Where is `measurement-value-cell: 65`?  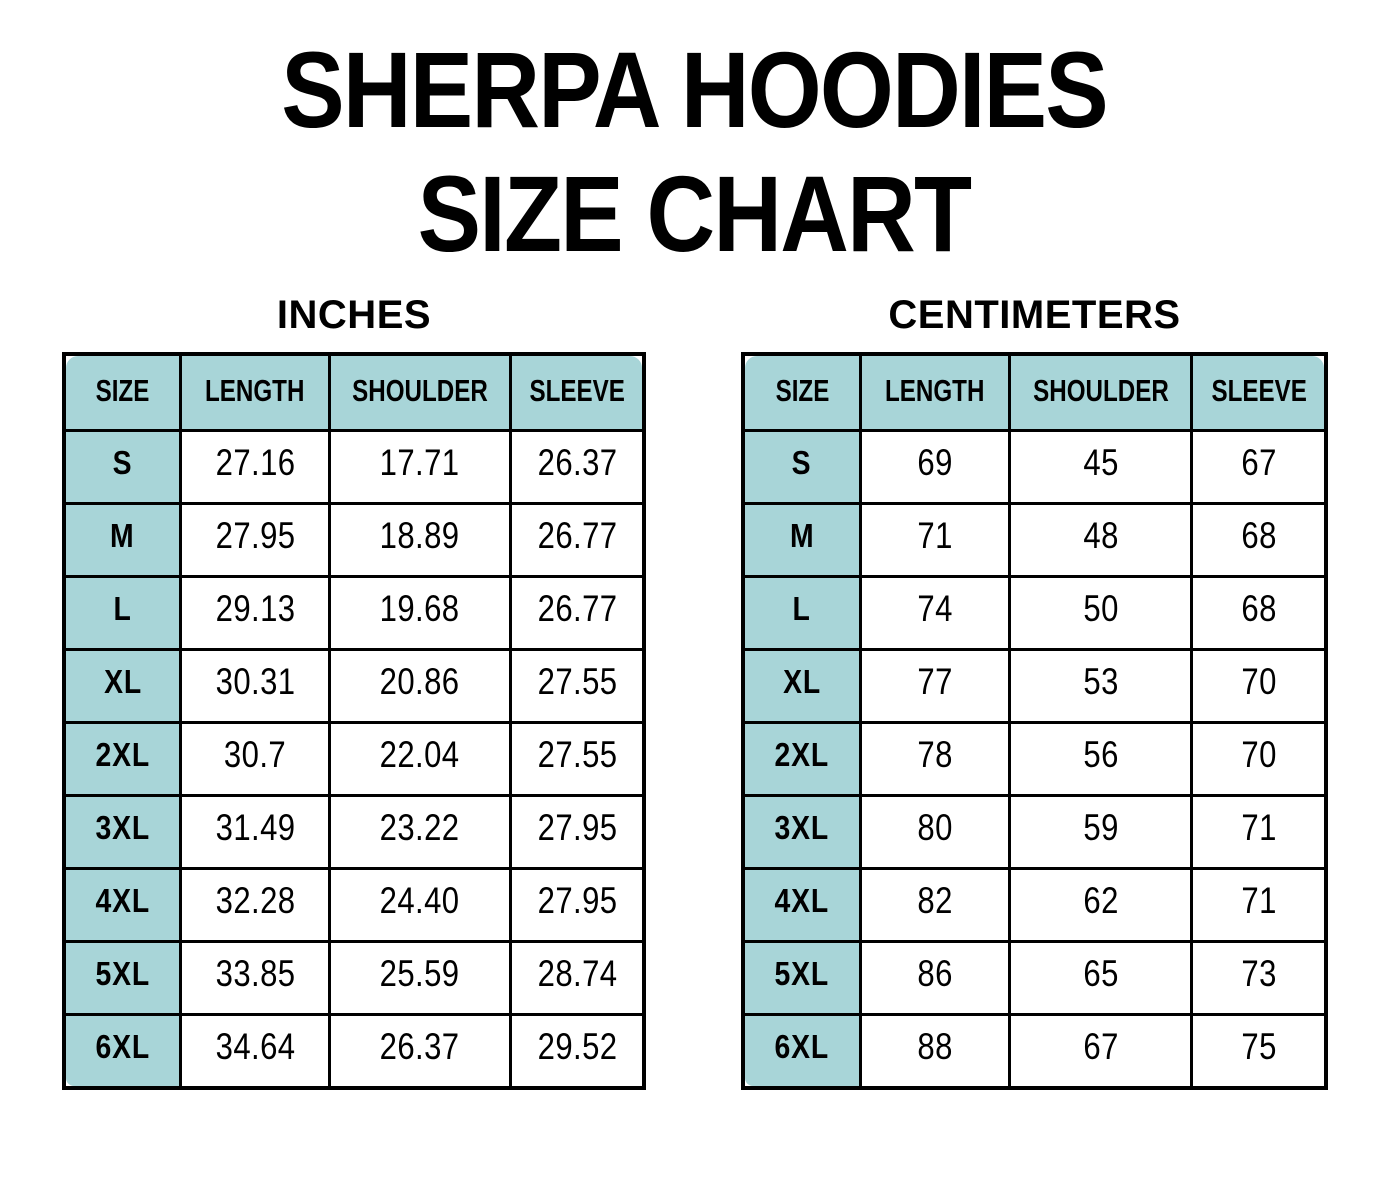
measurement-value-cell: 65 is located at coordinates (1101, 978).